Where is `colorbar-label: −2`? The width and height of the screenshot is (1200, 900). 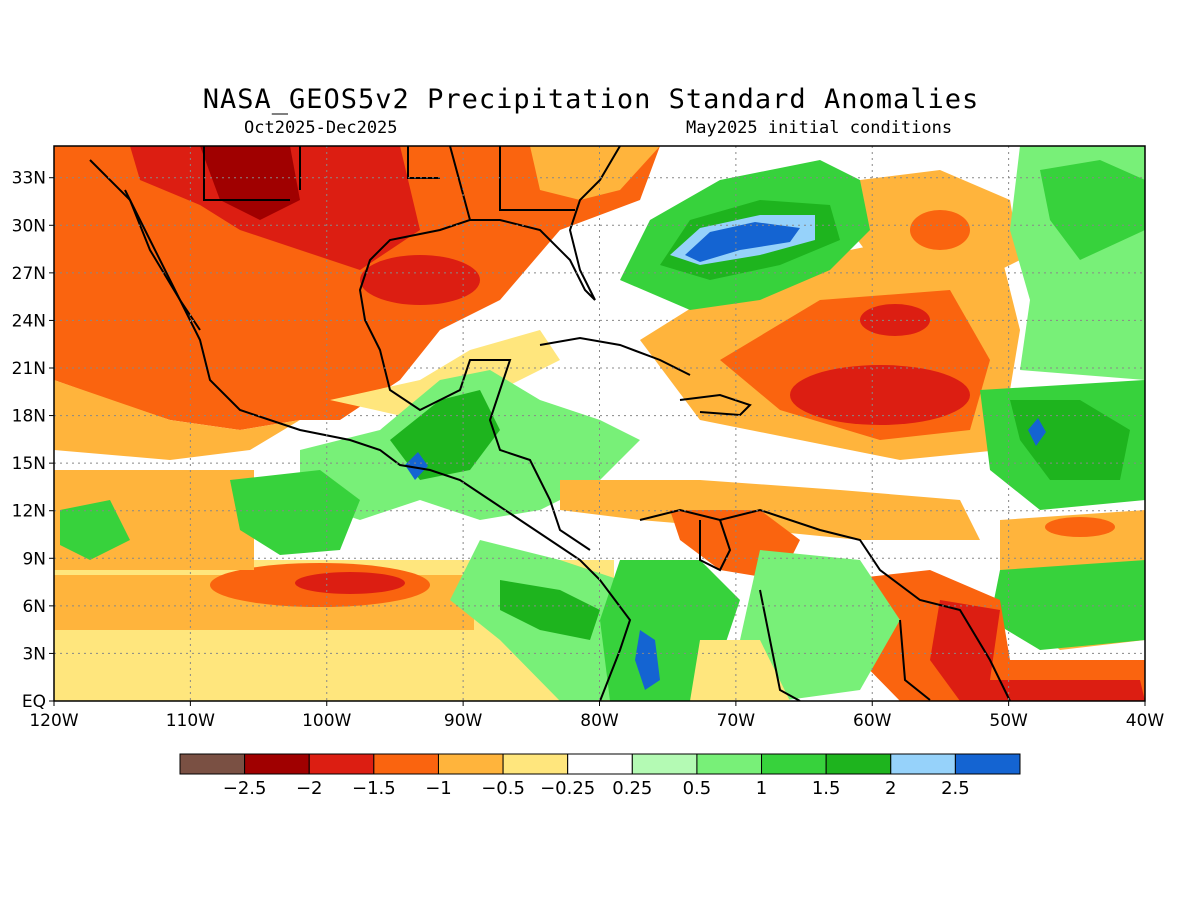 colorbar-label: −2 is located at coordinates (309, 788).